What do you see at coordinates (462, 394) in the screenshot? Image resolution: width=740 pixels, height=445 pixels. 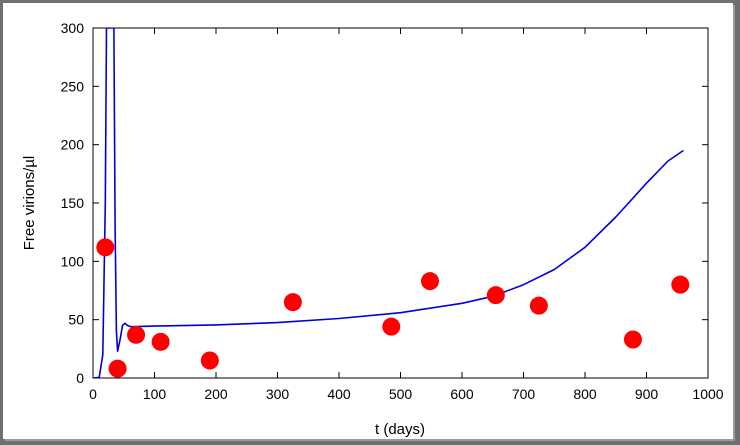 I see `x-tick-label: 600` at bounding box center [462, 394].